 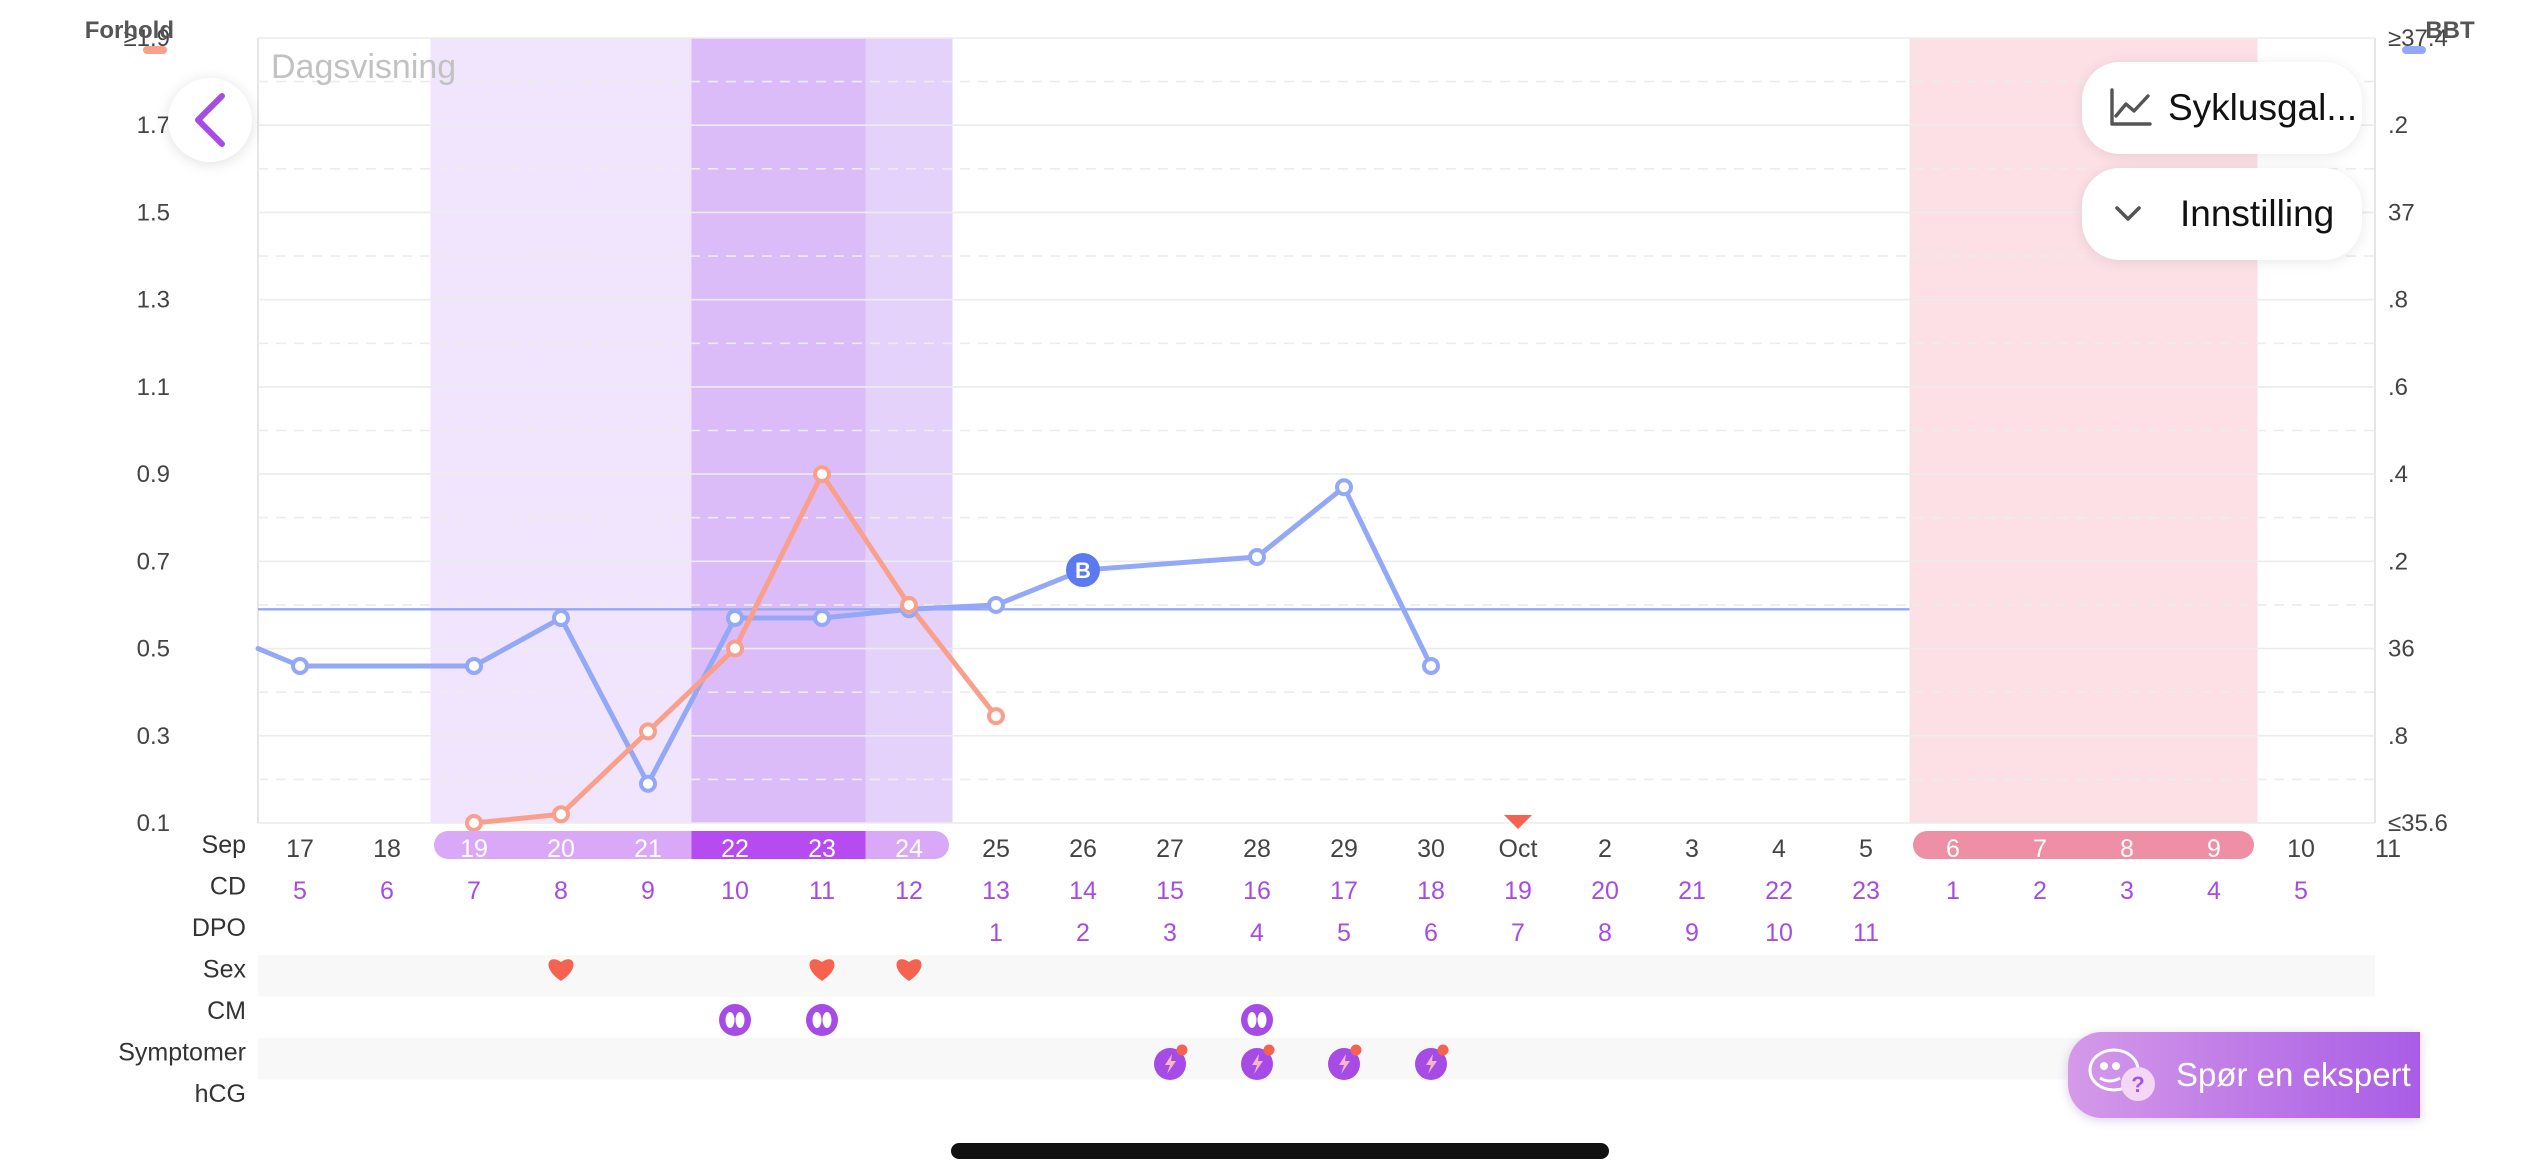 I want to click on date-label: 23, so click(x=822, y=849).